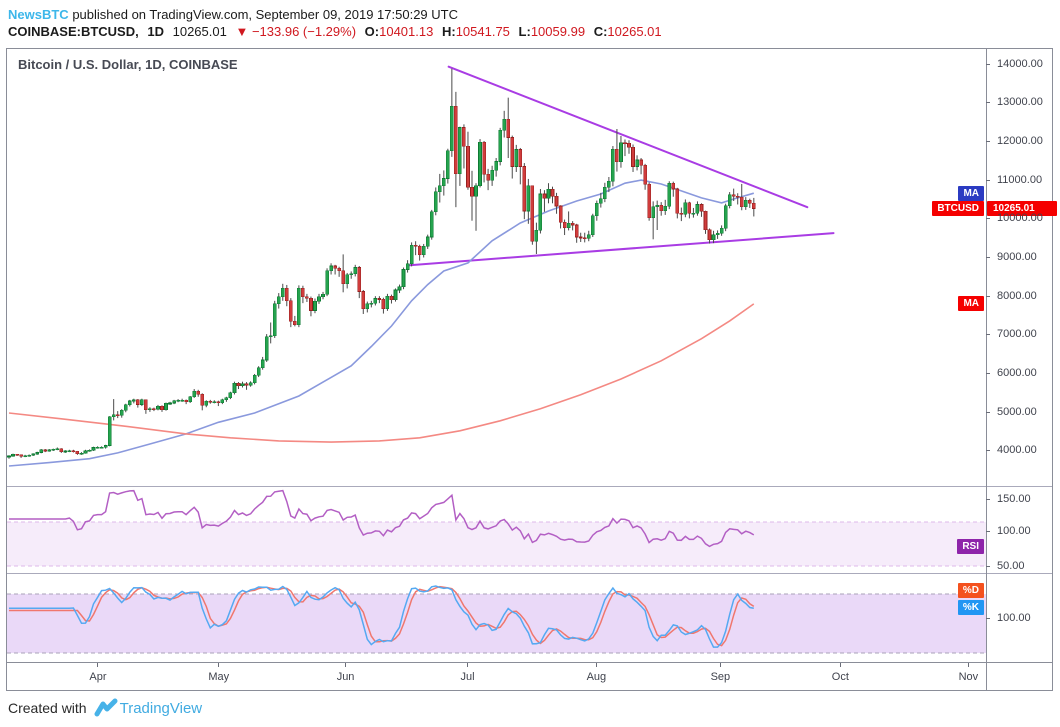 The width and height of the screenshot is (1060, 727). What do you see at coordinates (1020, 218) in the screenshot?
I see `price-axis-tick-label: 10000.00` at bounding box center [1020, 218].